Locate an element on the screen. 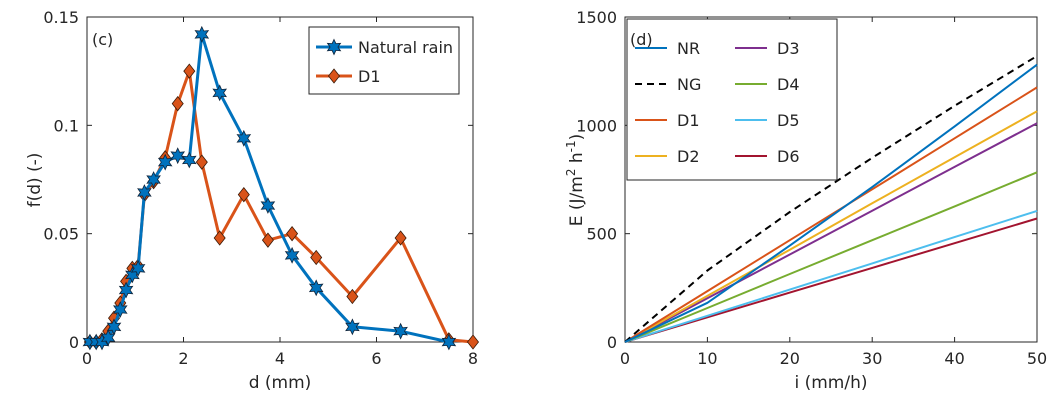 This screenshot has width=1053, height=403. panel-d-ytick-label: 0 is located at coordinates (612, 342).